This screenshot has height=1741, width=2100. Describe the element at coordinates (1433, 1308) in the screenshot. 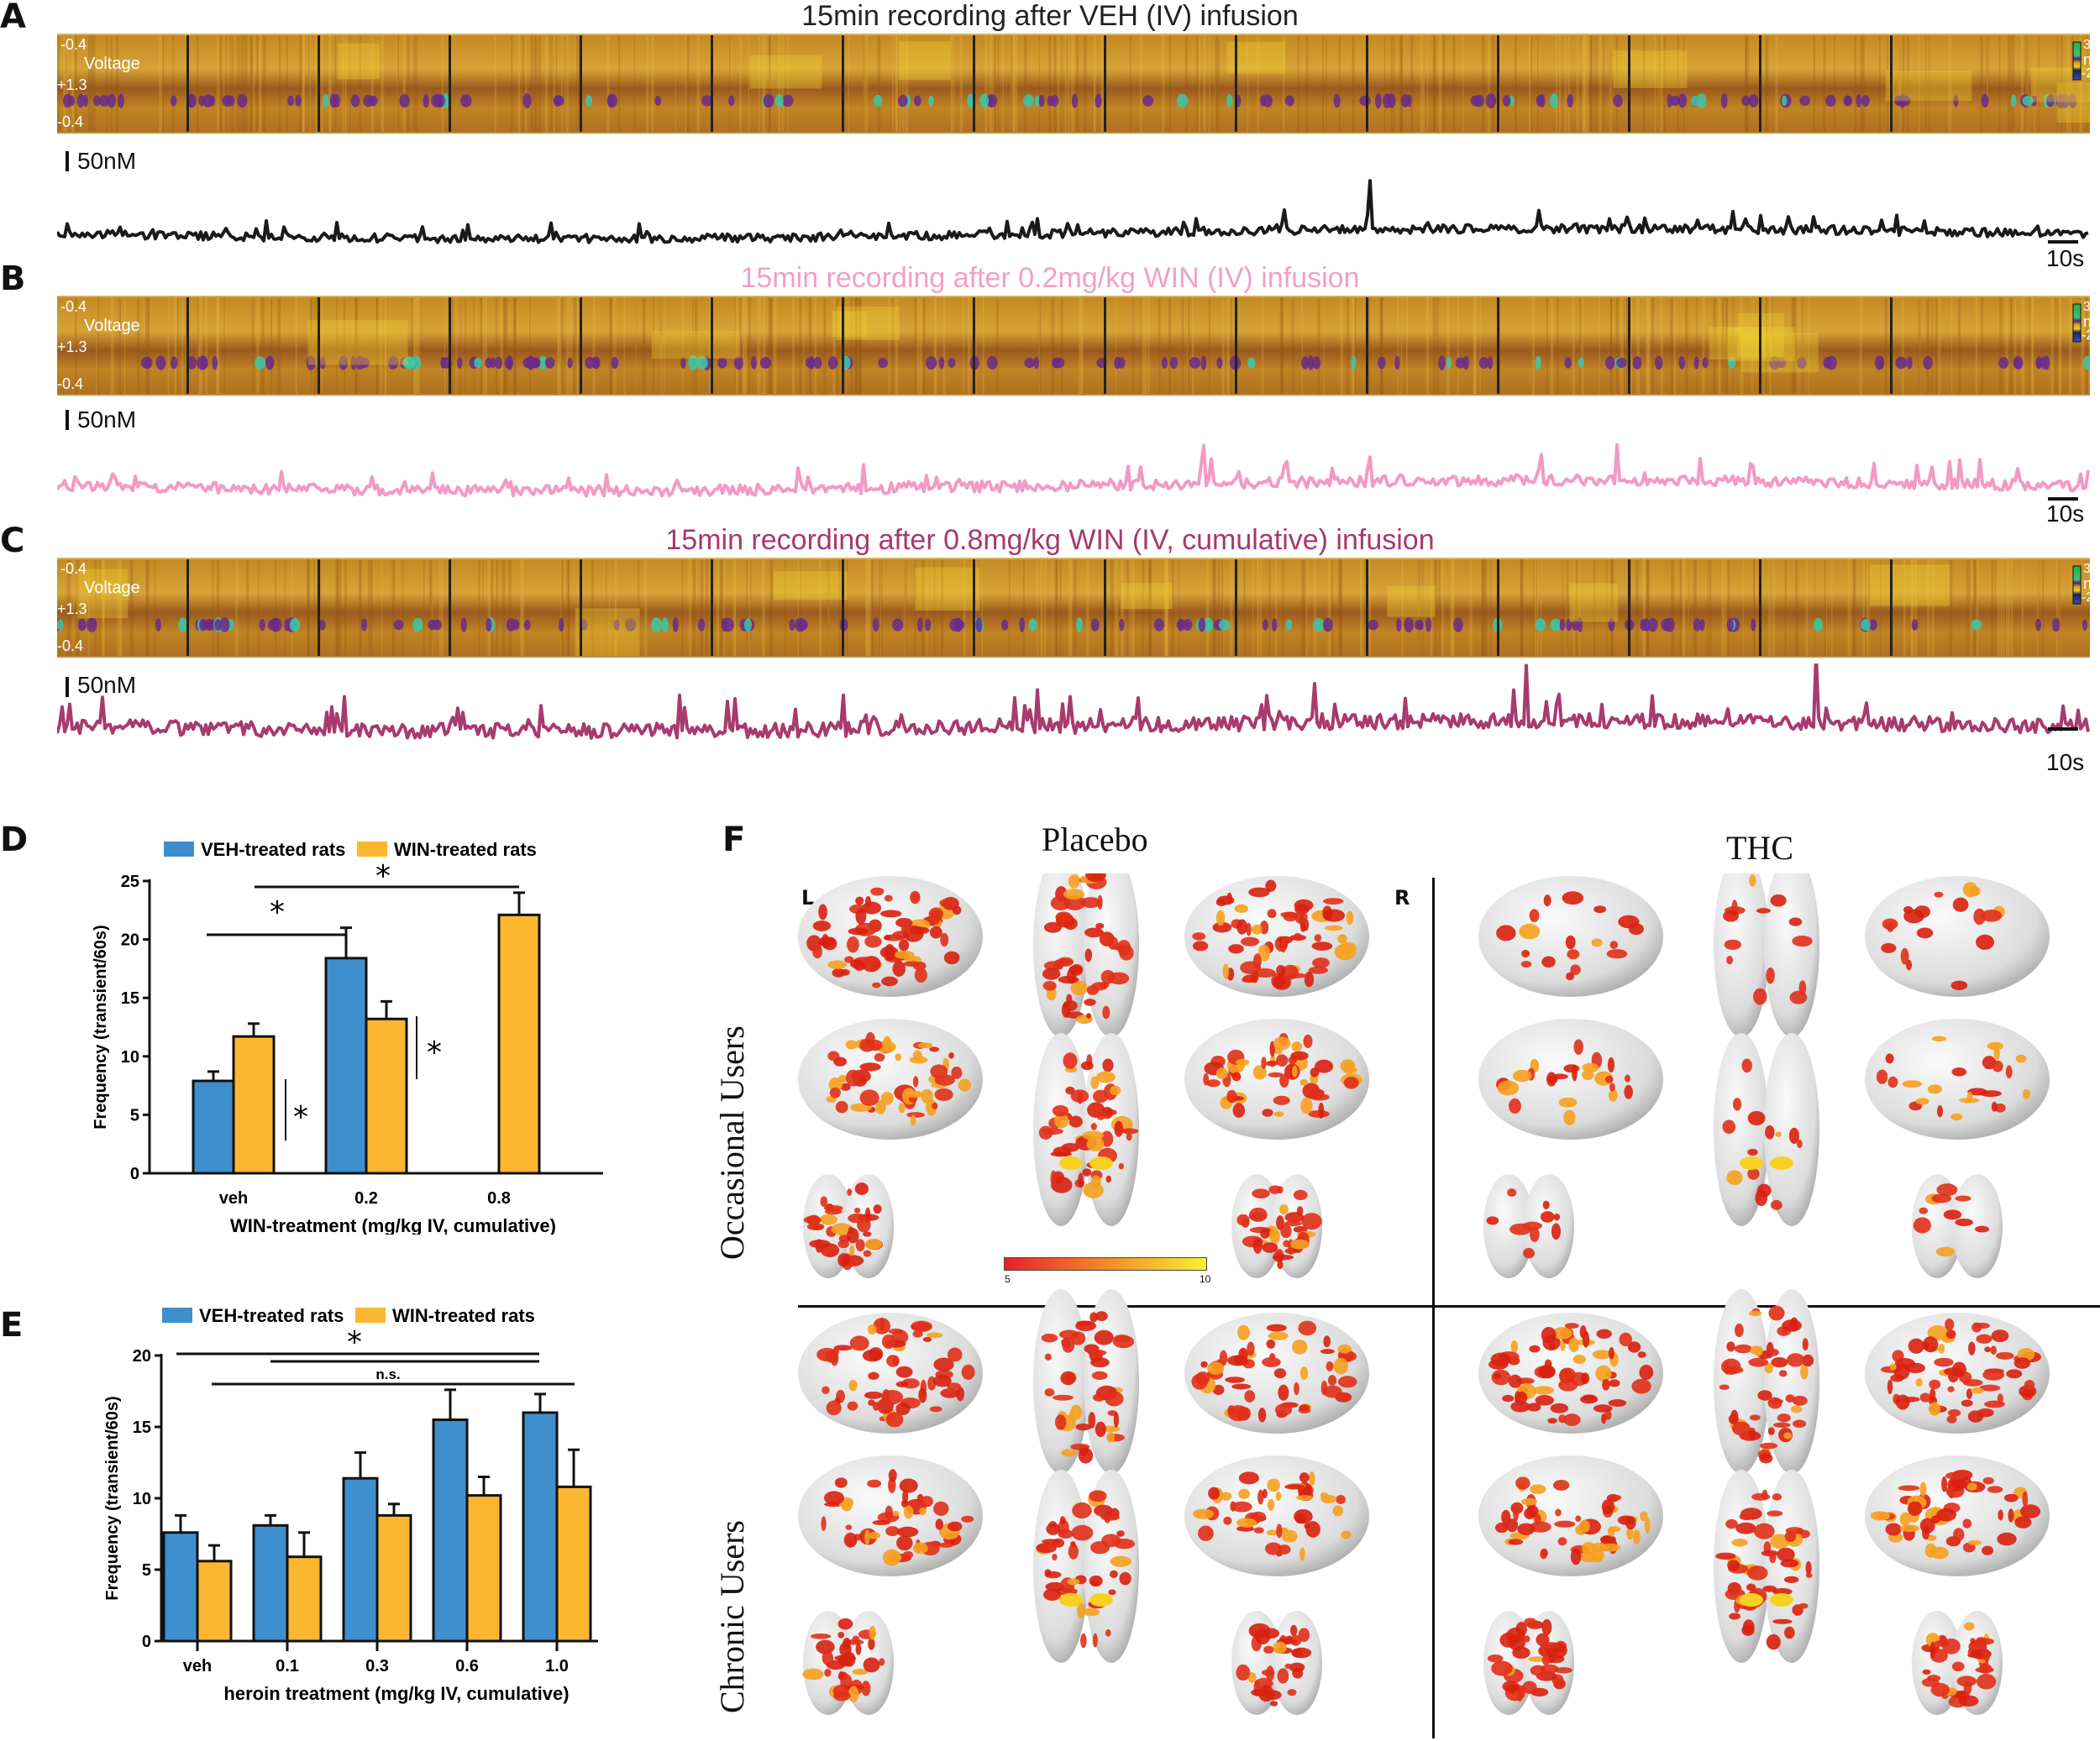

I see `vertical-divider` at that location.